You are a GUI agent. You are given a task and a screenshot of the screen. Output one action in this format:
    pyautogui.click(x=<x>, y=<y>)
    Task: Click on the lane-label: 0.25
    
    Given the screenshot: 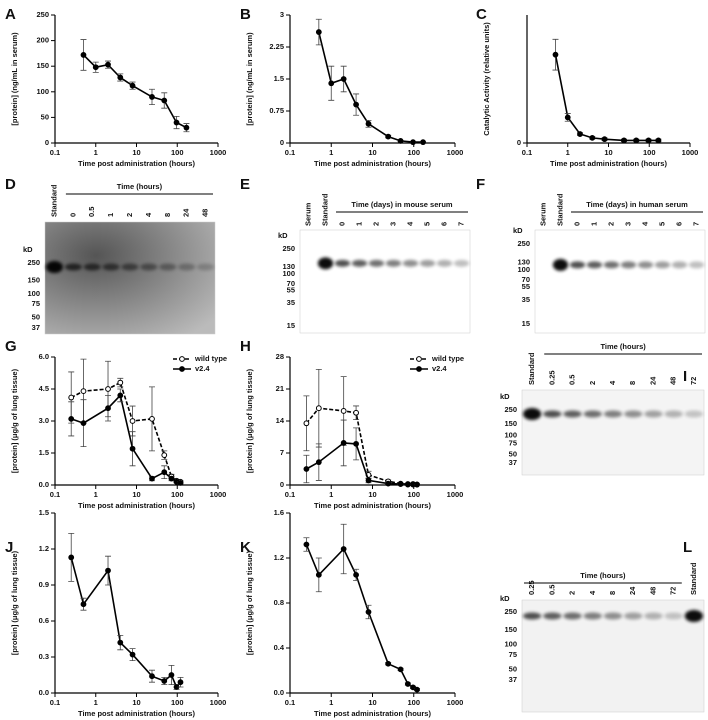 What is the action you would take?
    pyautogui.click(x=531, y=587)
    